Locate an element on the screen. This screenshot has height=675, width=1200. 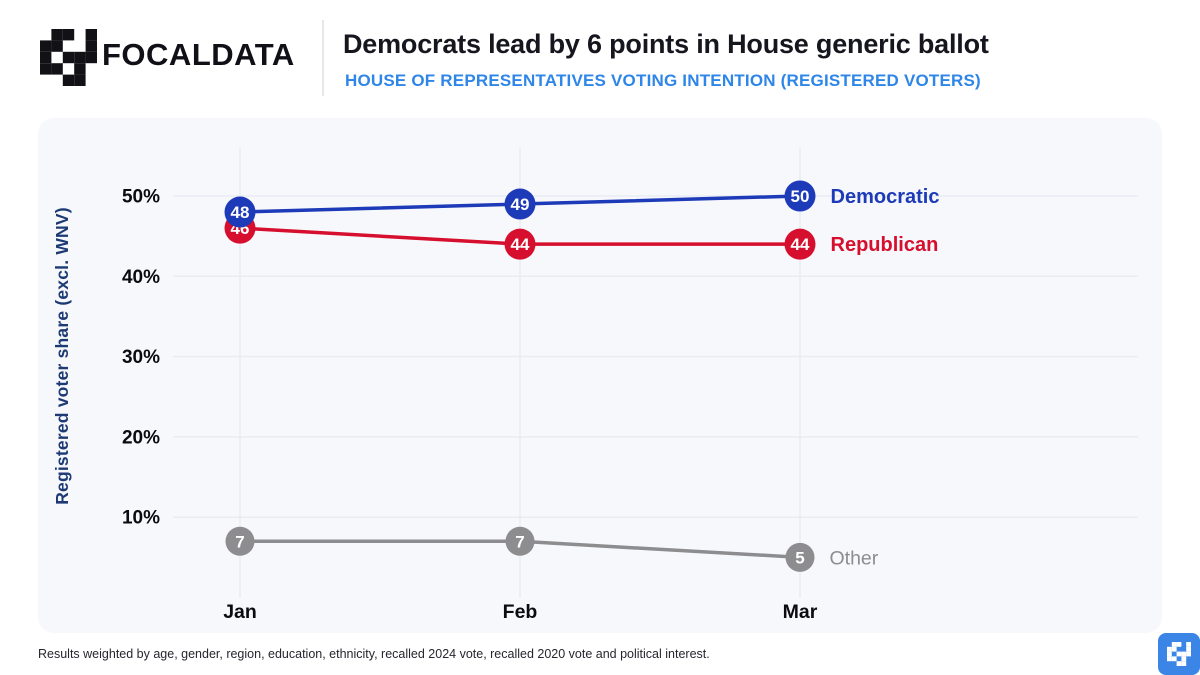
y-axis-title: Registered voter share (excl. WNV) is located at coordinates (62, 356).